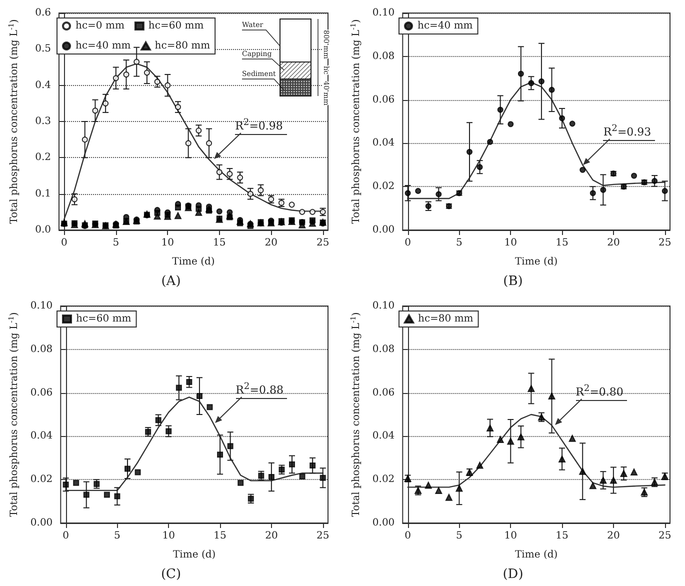 Image resolution: width=685 pixels, height=586 pixels. Describe the element at coordinates (171, 281) in the screenshot. I see `text: (A)` at that location.